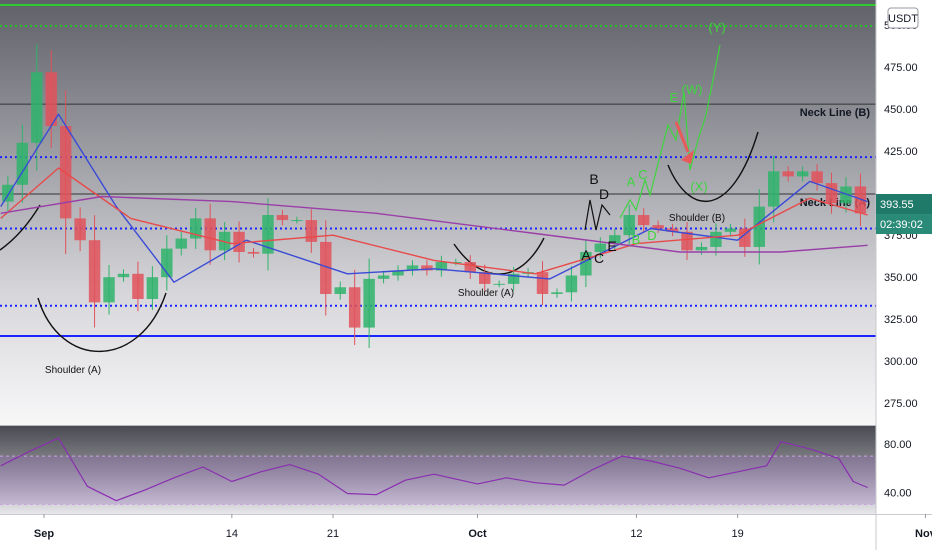 This screenshot has width=932, height=555. What do you see at coordinates (232, 534) in the screenshot?
I see `time-tick-1: 14` at bounding box center [232, 534].